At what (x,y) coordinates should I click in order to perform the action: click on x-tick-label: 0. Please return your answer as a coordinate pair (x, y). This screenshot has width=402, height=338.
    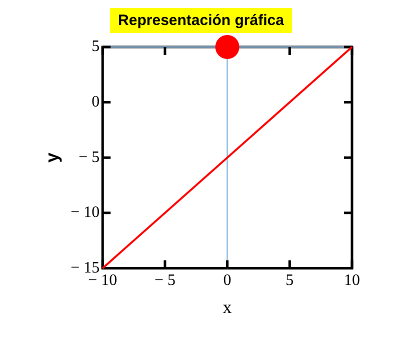
    Looking at the image, I should click on (227, 281).